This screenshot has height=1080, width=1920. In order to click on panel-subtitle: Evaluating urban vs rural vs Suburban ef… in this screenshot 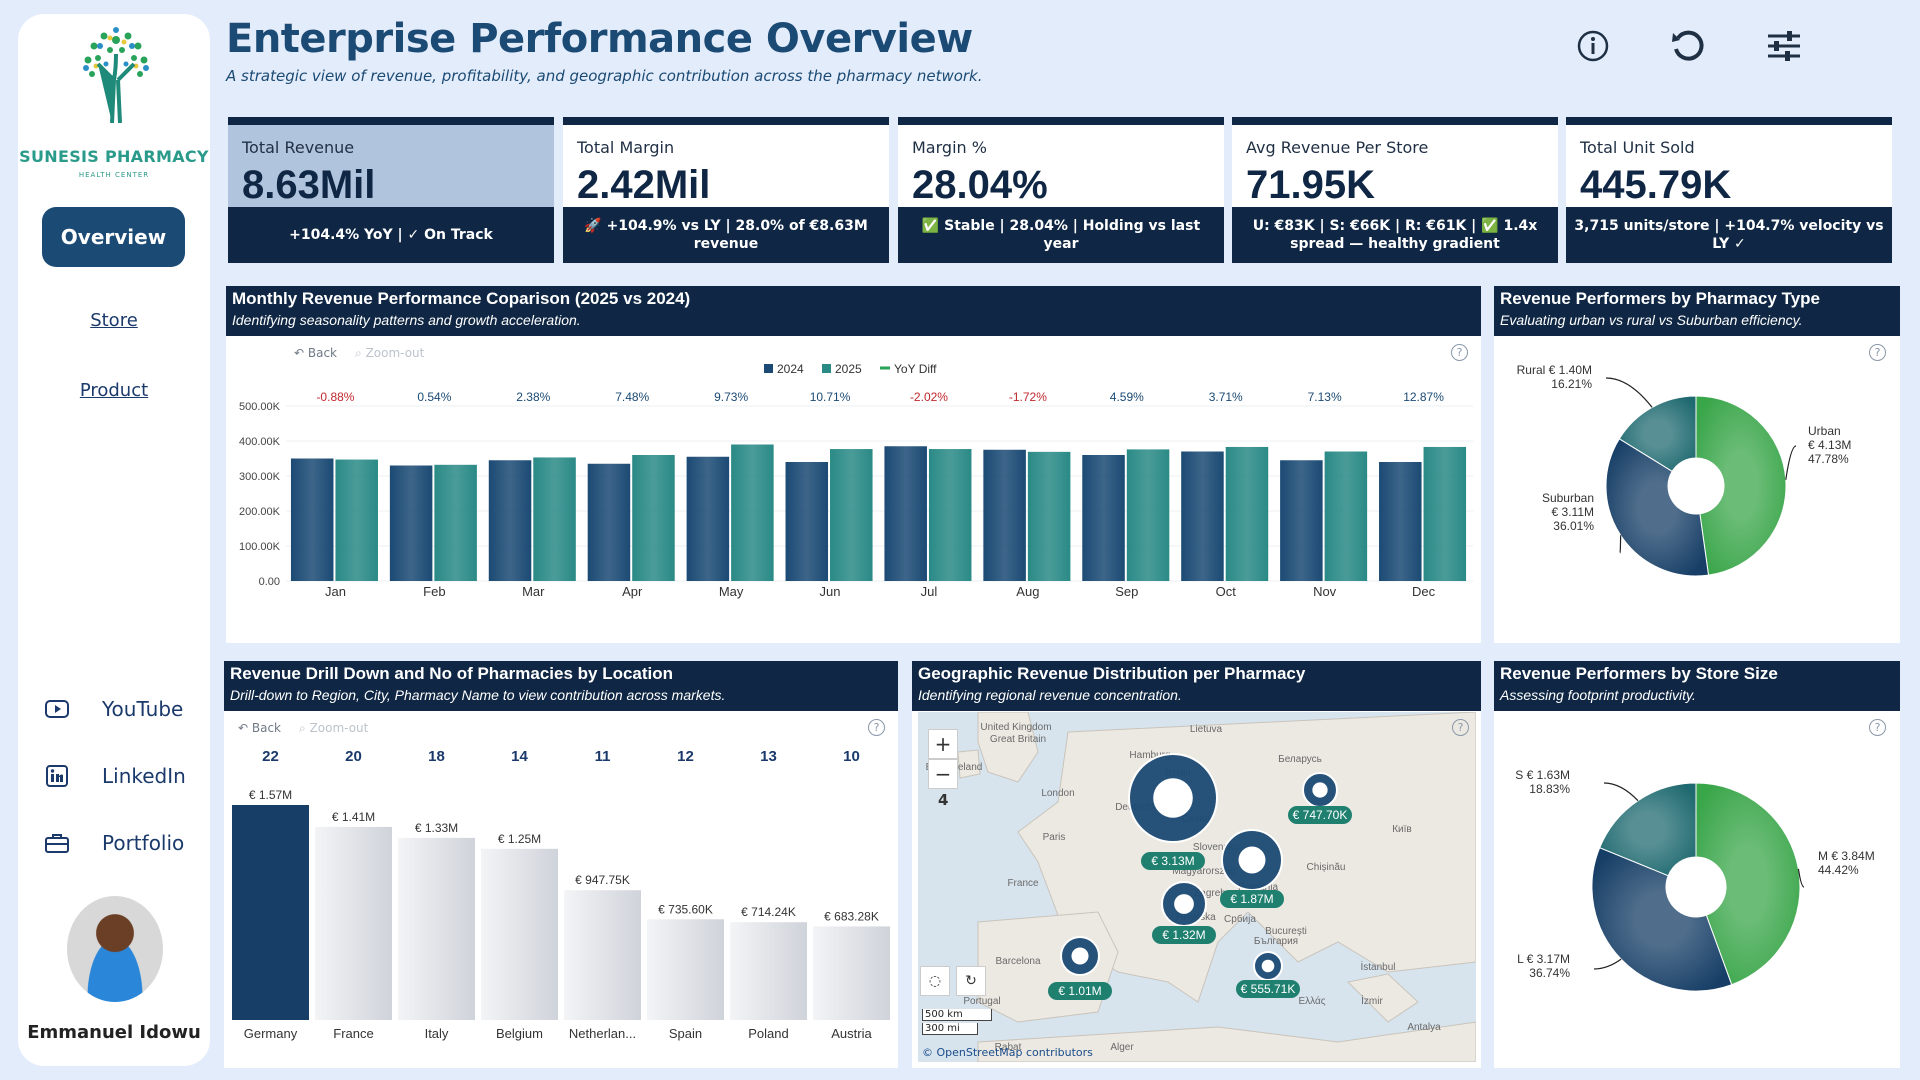, I will do `click(1651, 320)`.